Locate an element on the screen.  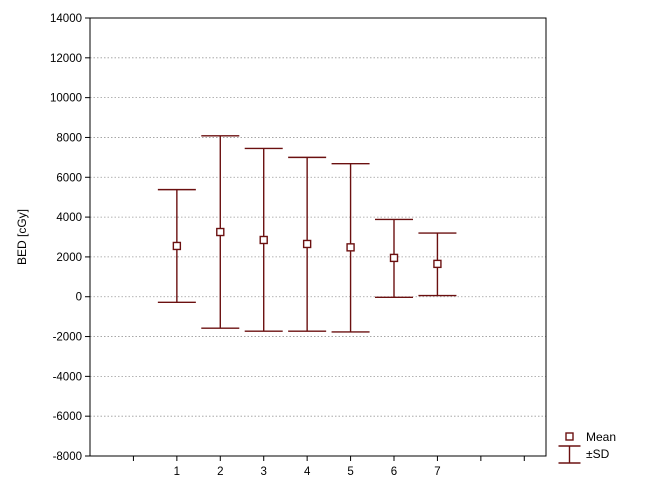
y-tick-label: -4000 is located at coordinates (67, 377).